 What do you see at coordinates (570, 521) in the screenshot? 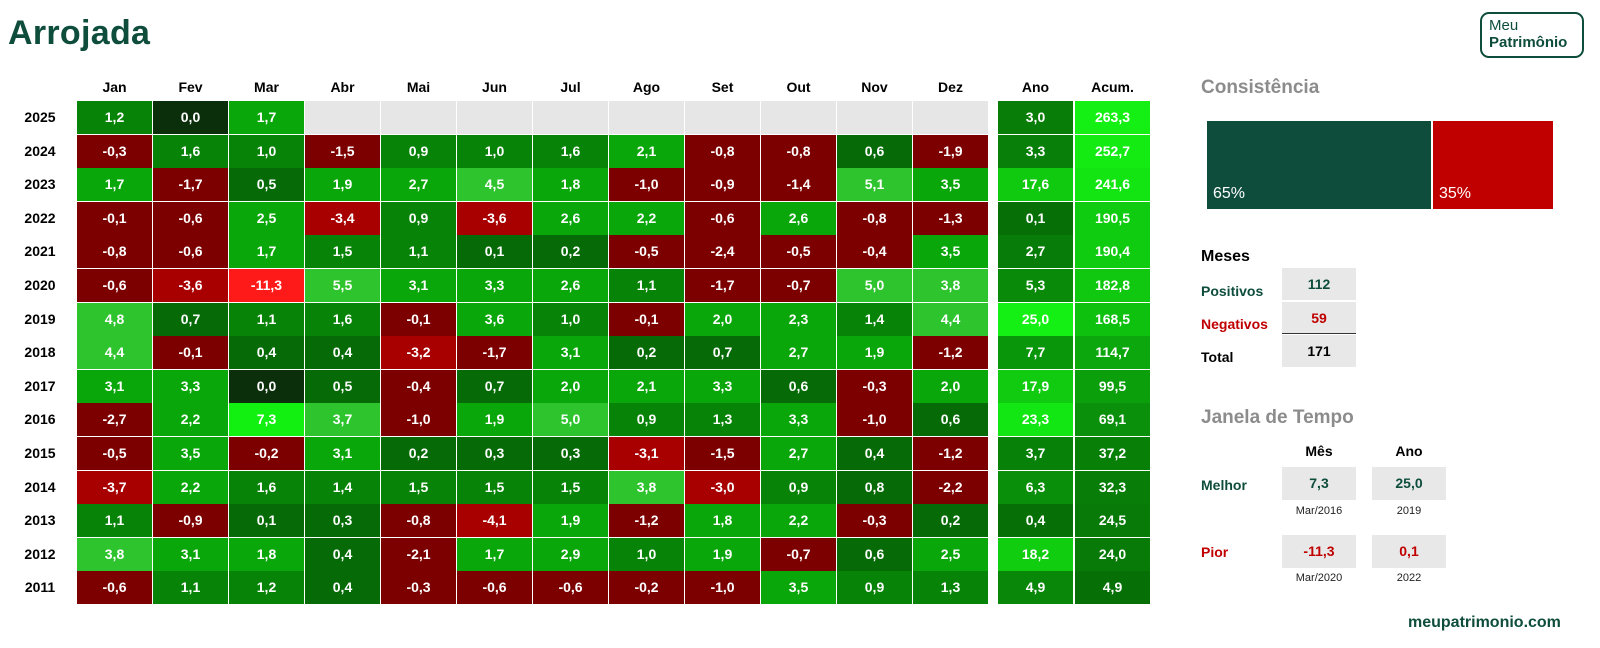
I see `heatmap-cell: 1,9` at bounding box center [570, 521].